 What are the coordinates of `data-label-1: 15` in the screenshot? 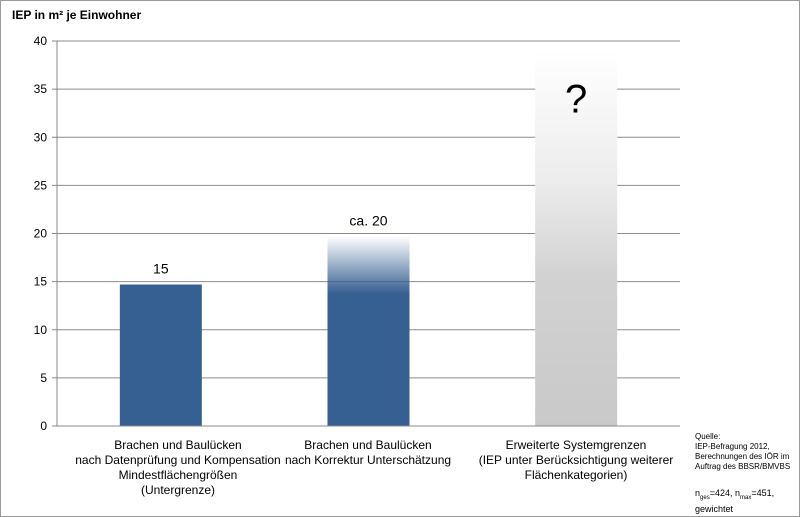 It's located at (161, 269).